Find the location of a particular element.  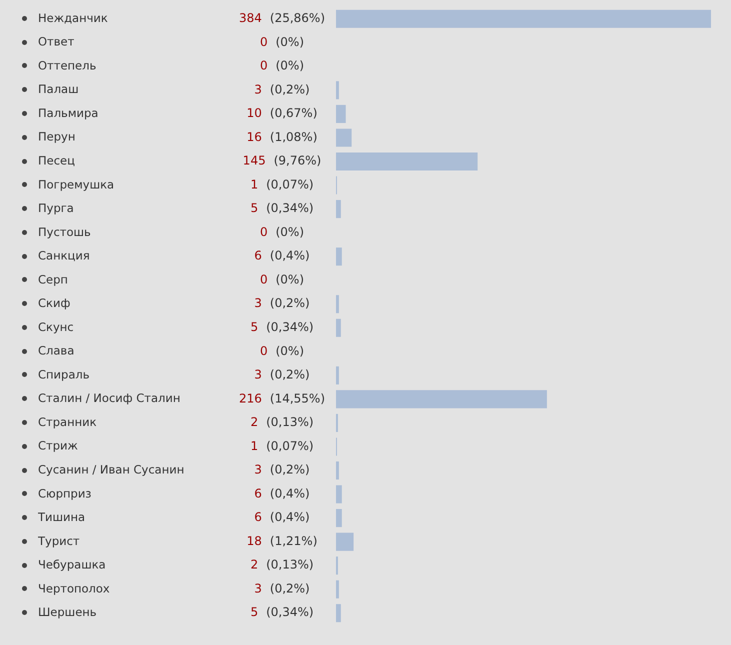

y-tick-label: Нежданчик is located at coordinates (73, 17).